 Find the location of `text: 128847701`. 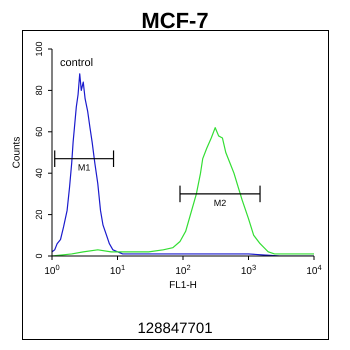

text: 128847701 is located at coordinates (175, 328).